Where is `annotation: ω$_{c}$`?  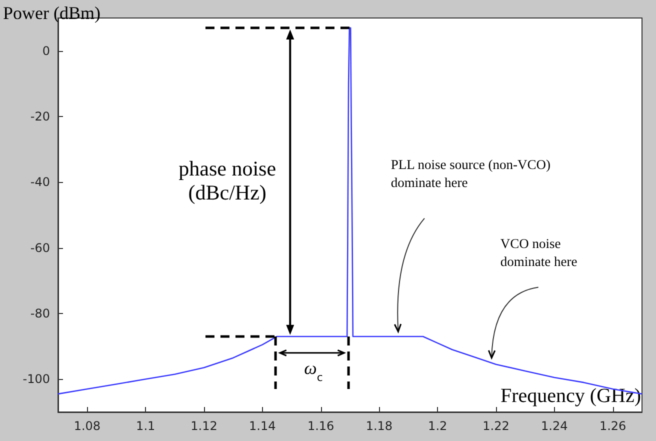 annotation: ω$_{c}$ is located at coordinates (313, 371).